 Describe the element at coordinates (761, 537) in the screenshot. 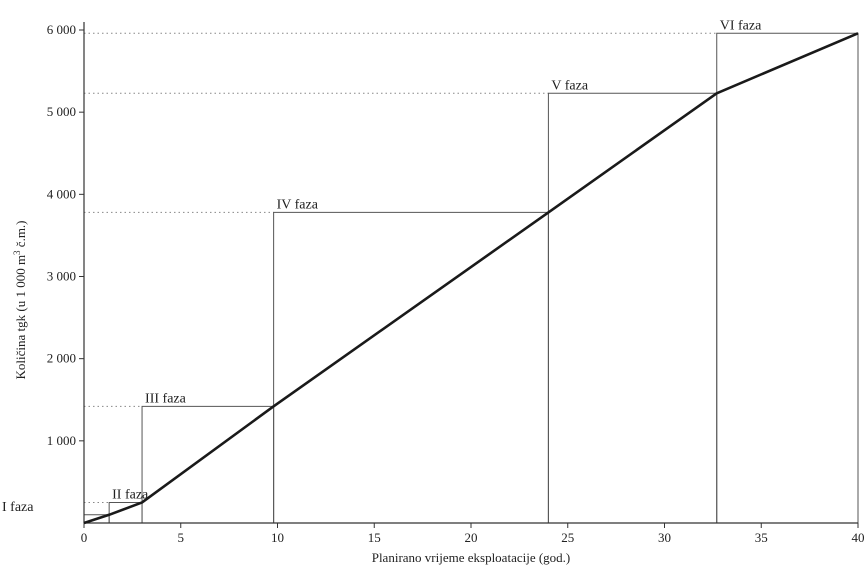

I see `x-tick-label: 35` at that location.